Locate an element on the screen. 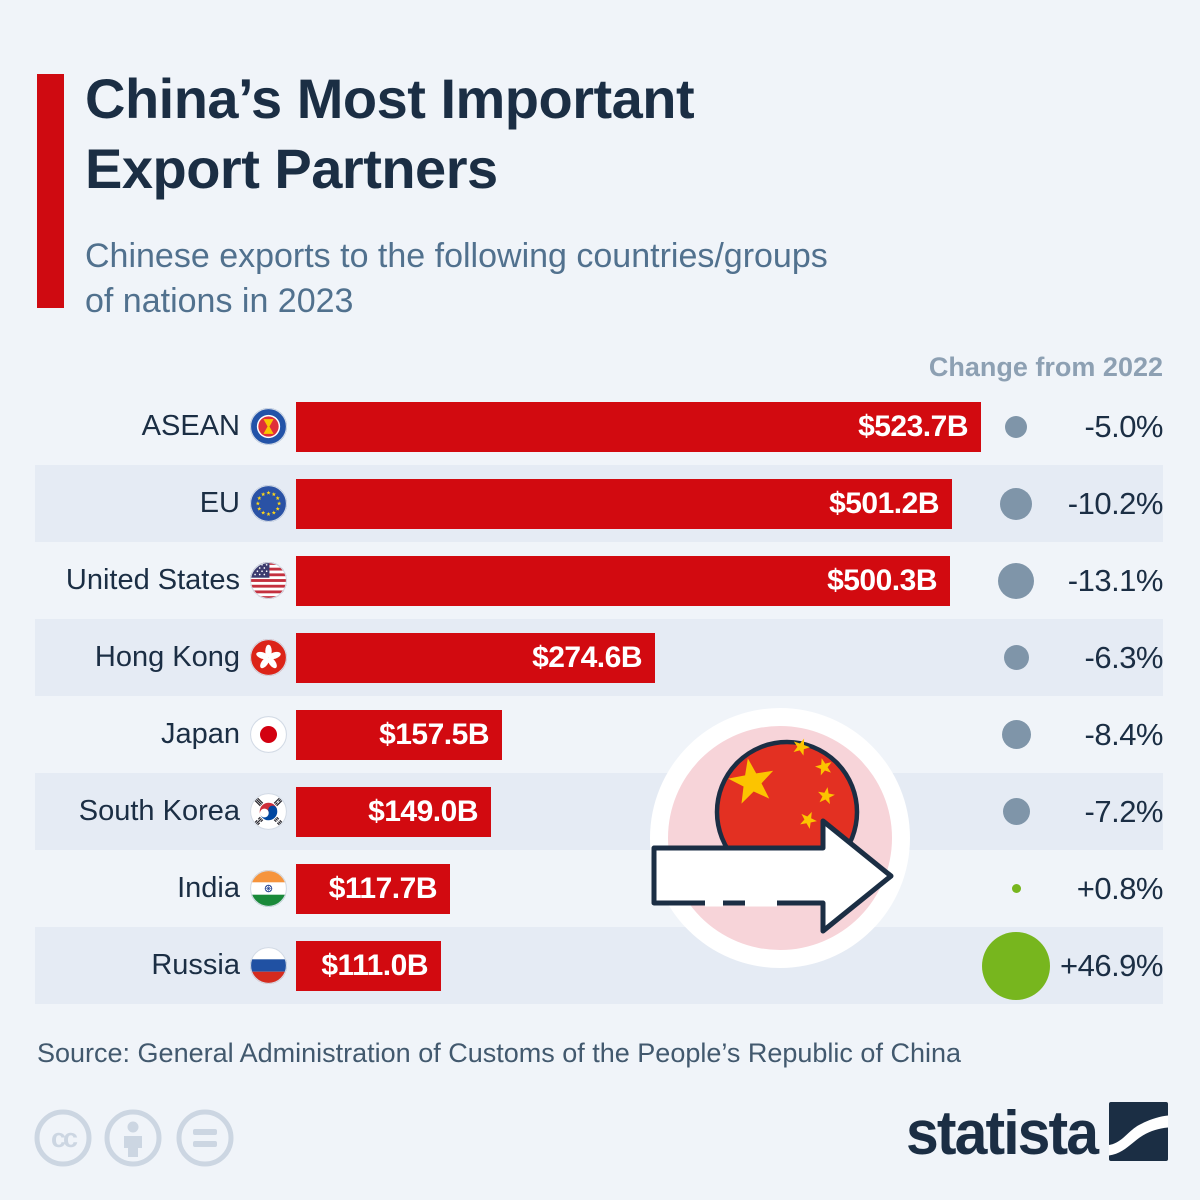  change-percent-label: -6.3% is located at coordinates (1124, 657).